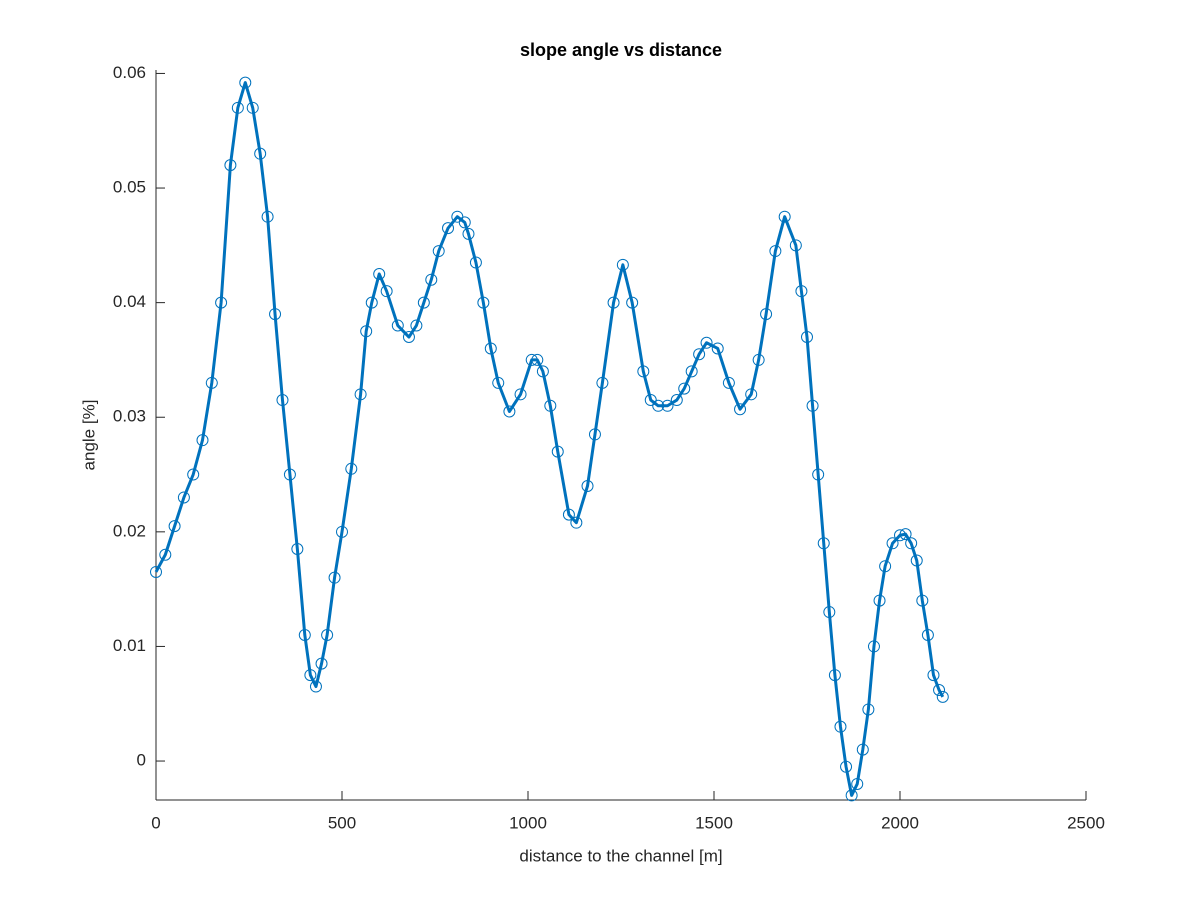 This screenshot has width=1200, height=900. Describe the element at coordinates (900, 822) in the screenshot. I see `x-tick-label: 2000` at that location.